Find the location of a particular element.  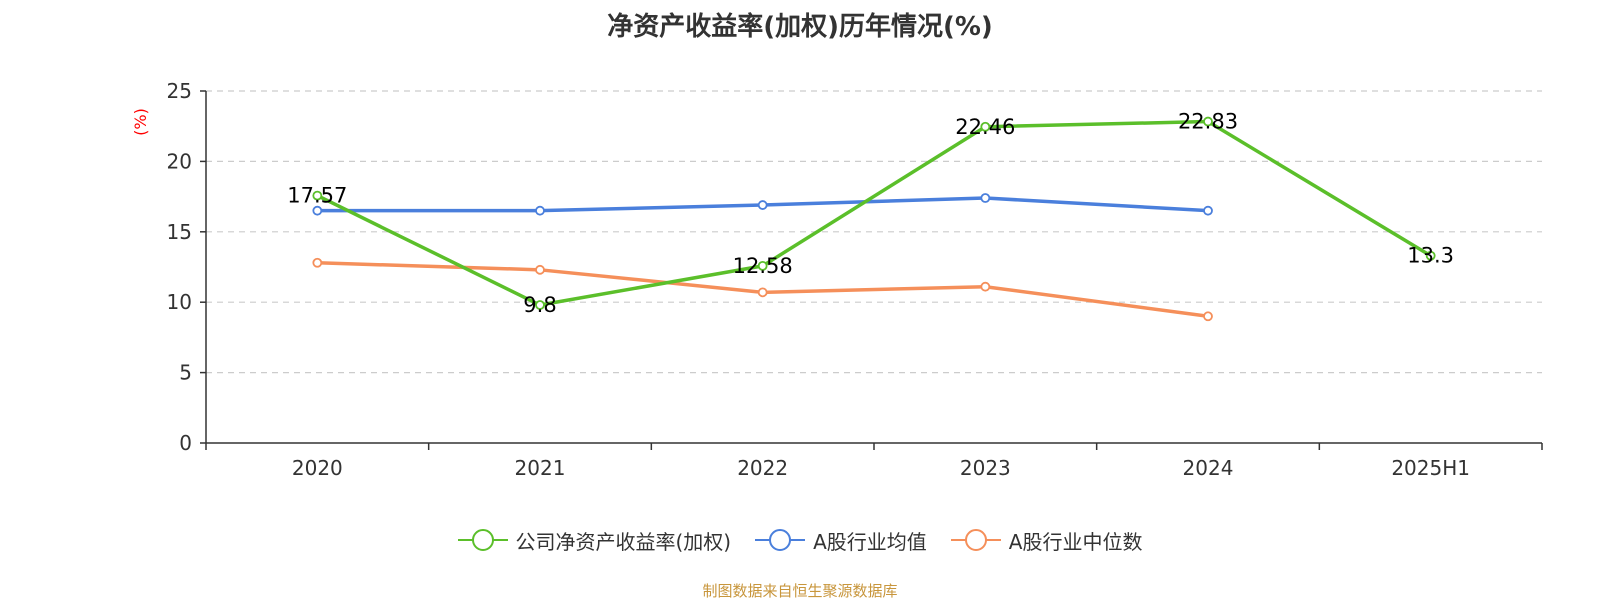

y-tick-label: 15 is located at coordinates (179, 232).